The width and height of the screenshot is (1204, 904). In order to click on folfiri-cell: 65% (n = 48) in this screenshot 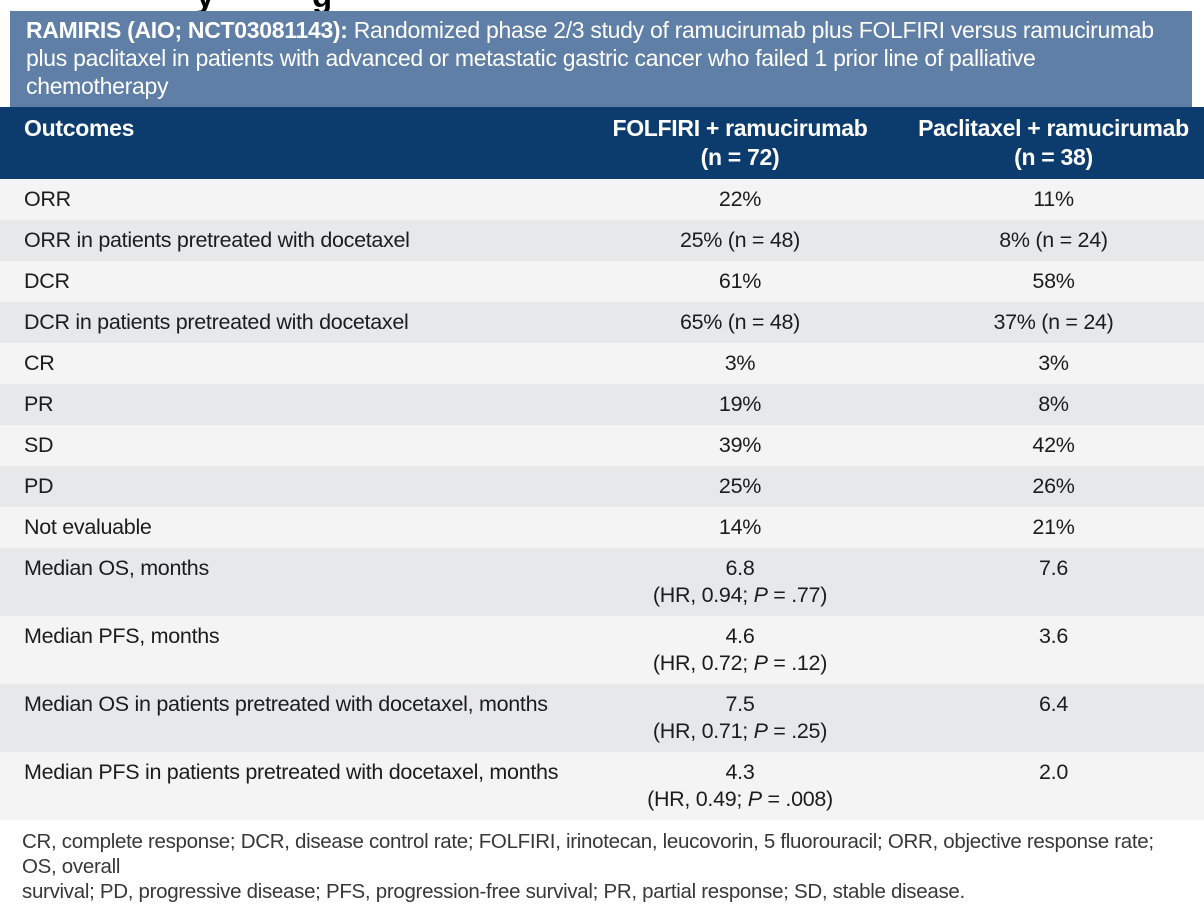, I will do `click(740, 322)`.